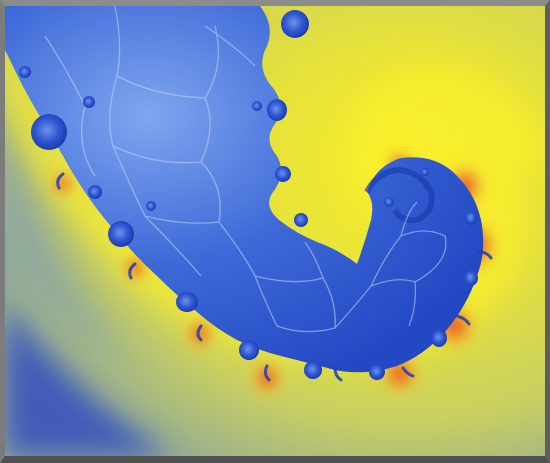 This screenshot has height=463, width=550. Describe the element at coordinates (399, 195) in the screenshot. I see `spiral-core` at that location.